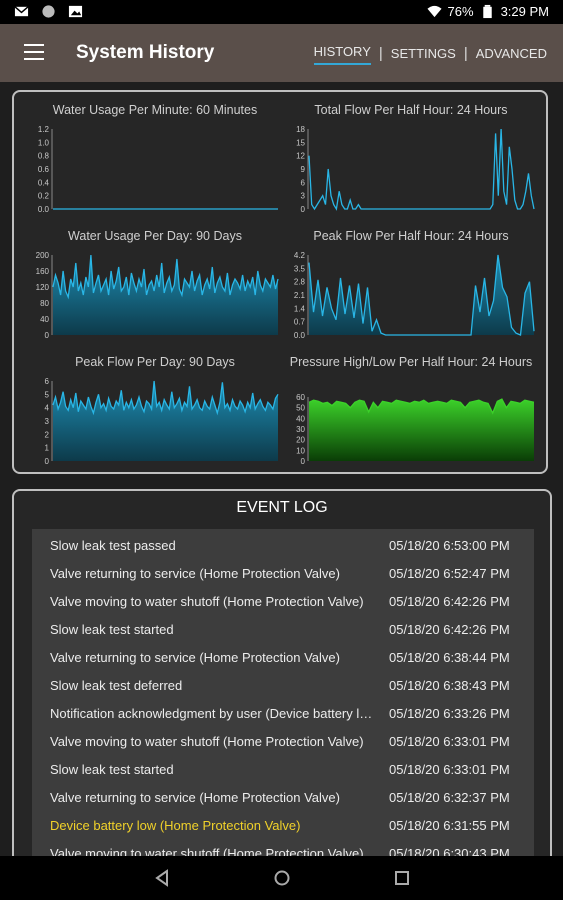 The height and width of the screenshot is (900, 563). I want to click on event-timestamp: 05/18/20 6:42:26 PM, so click(449, 629).